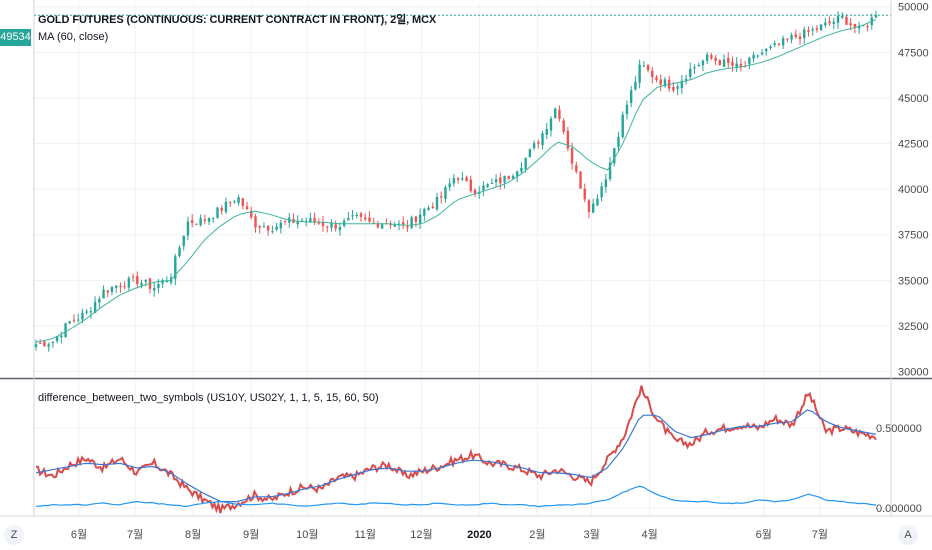  I want to click on time-tick-label: 7월, so click(135, 534).